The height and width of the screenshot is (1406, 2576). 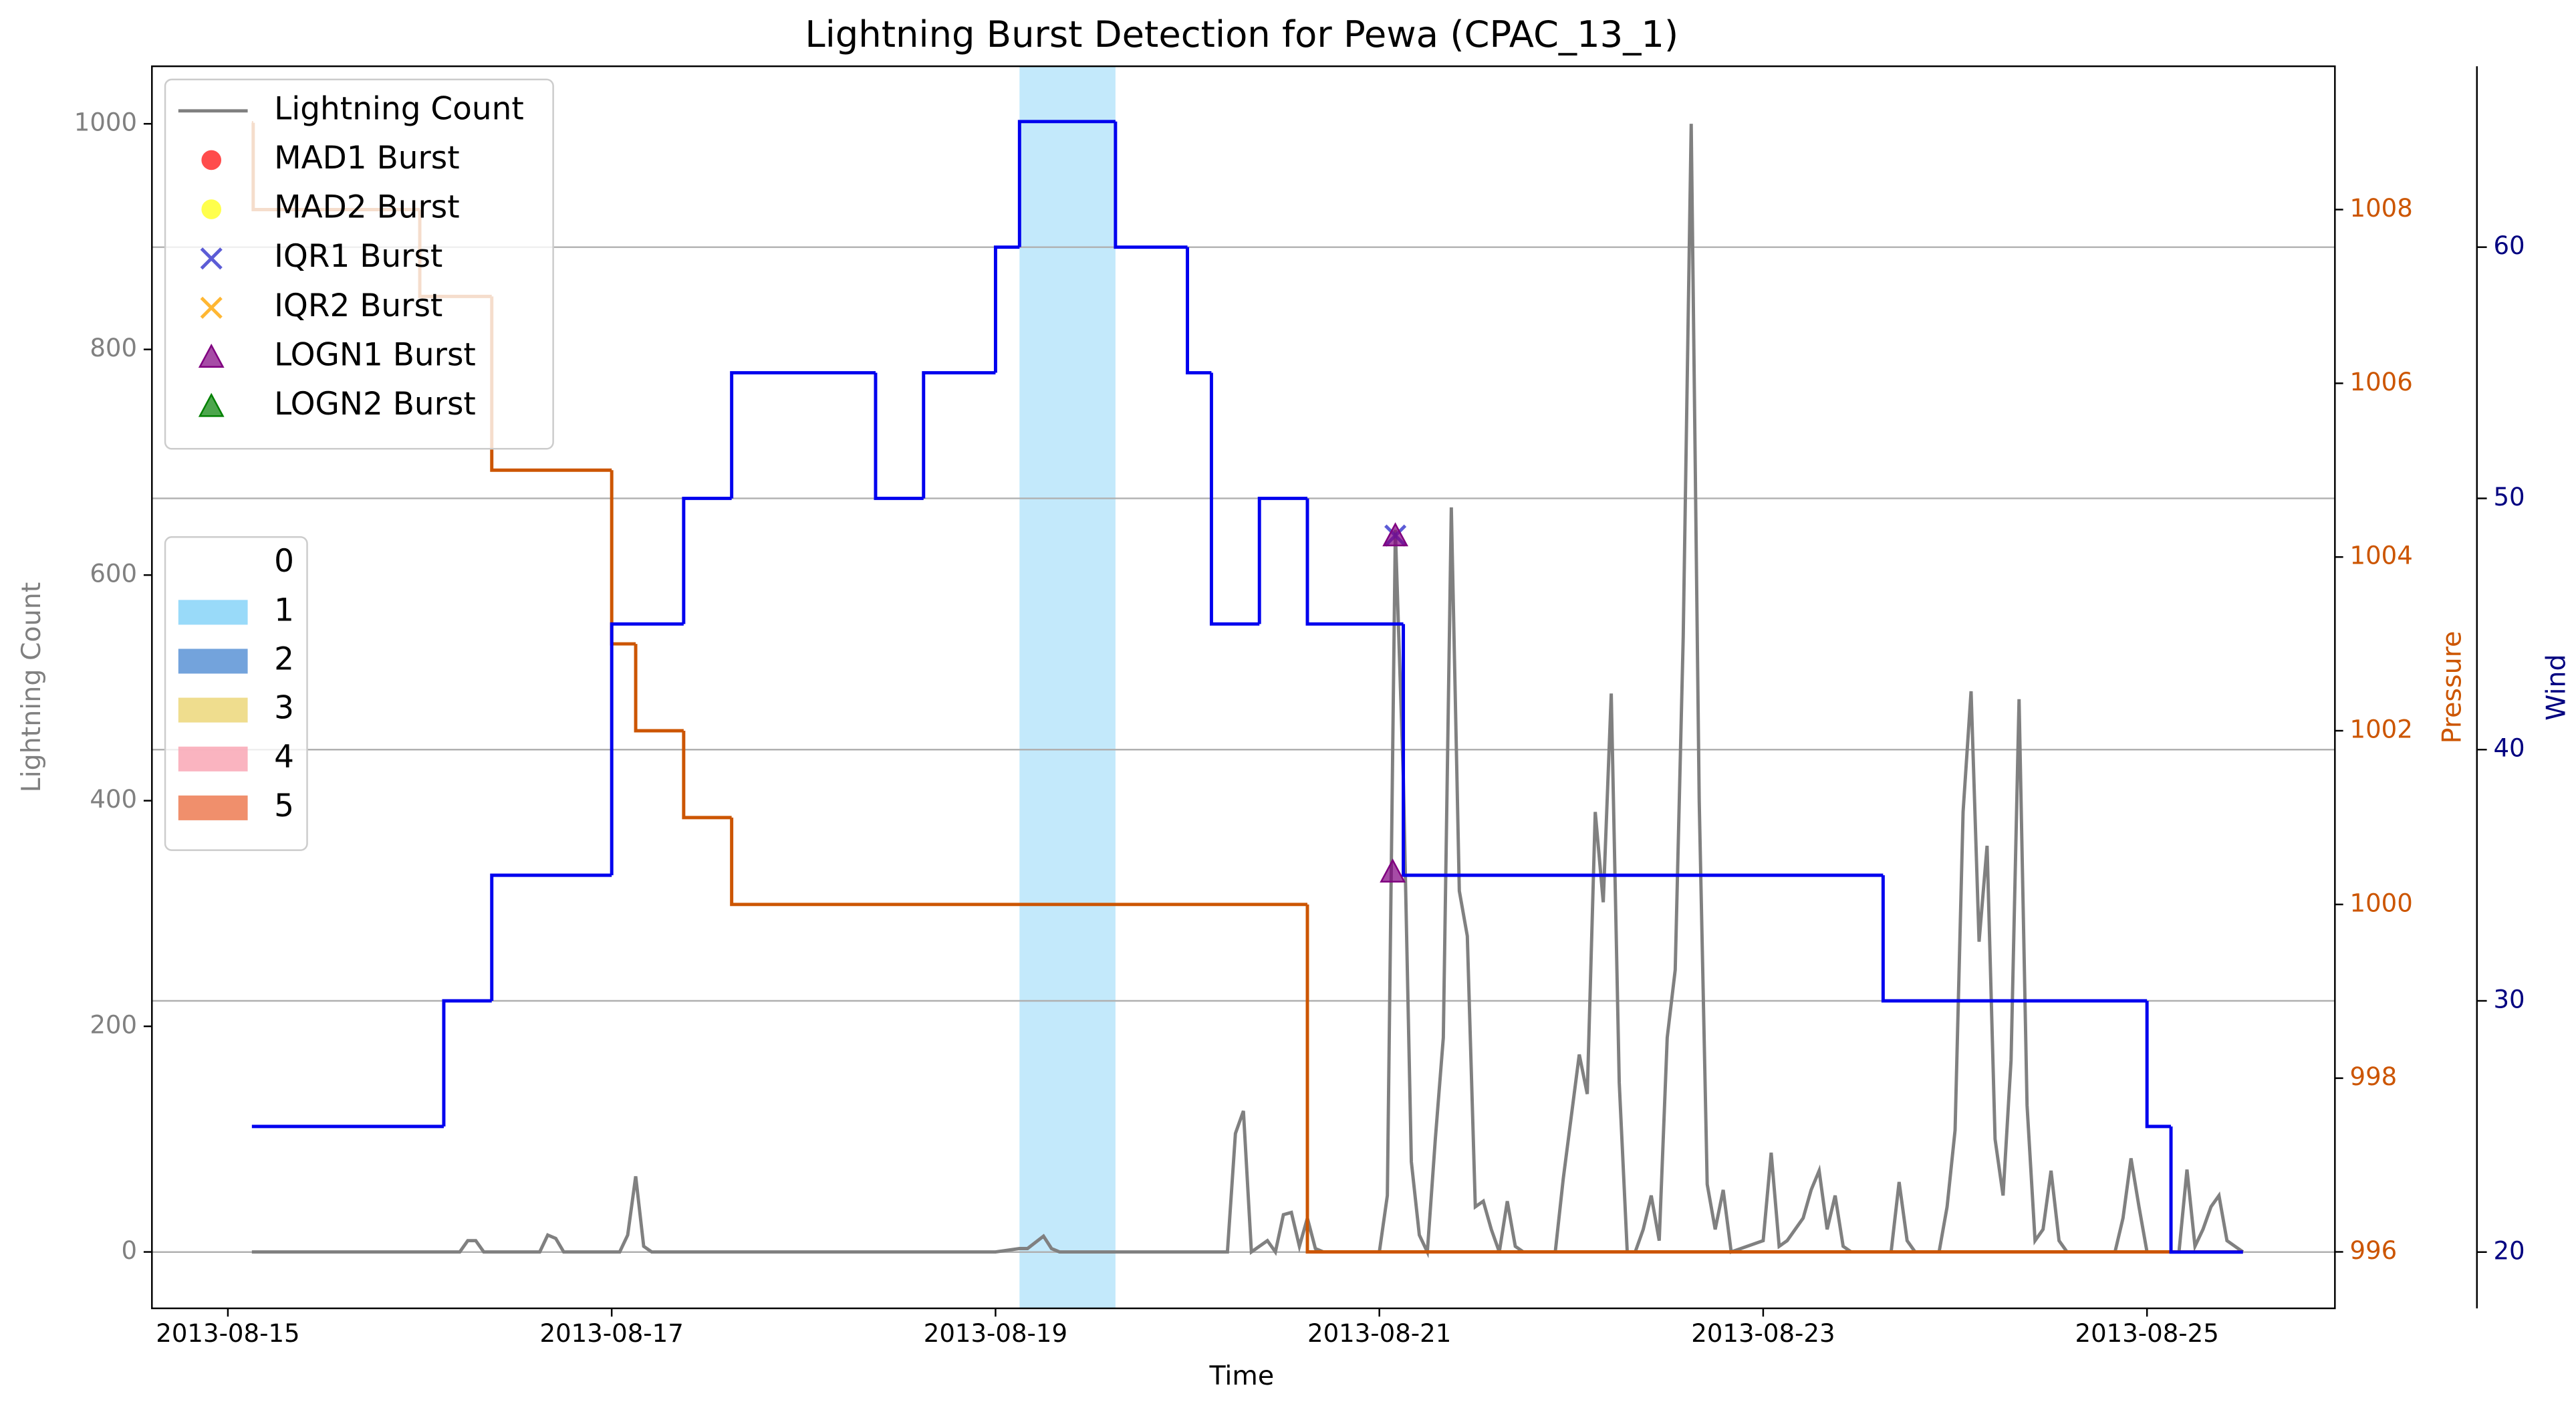 What do you see at coordinates (1379, 1333) in the screenshot?
I see `x-tick-label: 2013-08-21` at bounding box center [1379, 1333].